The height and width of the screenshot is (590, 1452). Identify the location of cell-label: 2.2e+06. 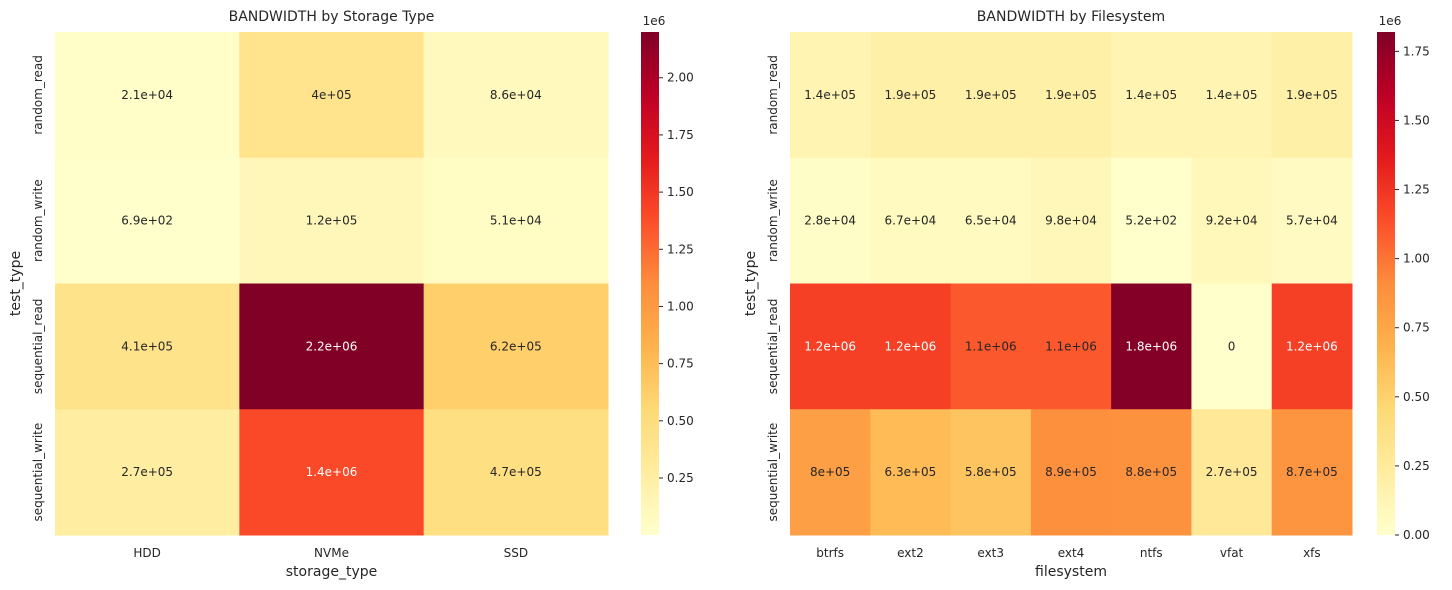
(332, 346).